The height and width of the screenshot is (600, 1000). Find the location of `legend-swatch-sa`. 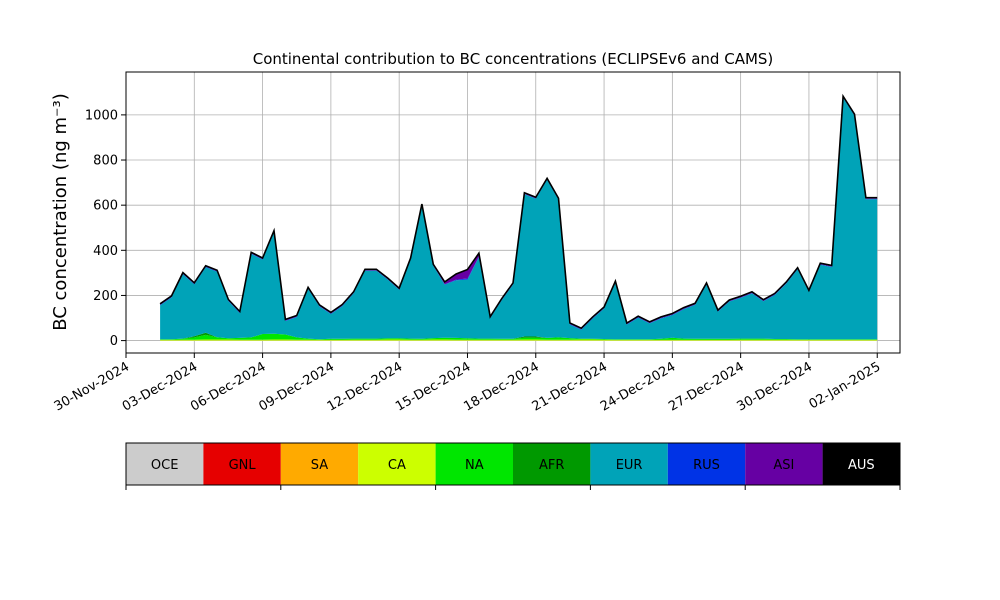

legend-swatch-sa is located at coordinates (319, 464).